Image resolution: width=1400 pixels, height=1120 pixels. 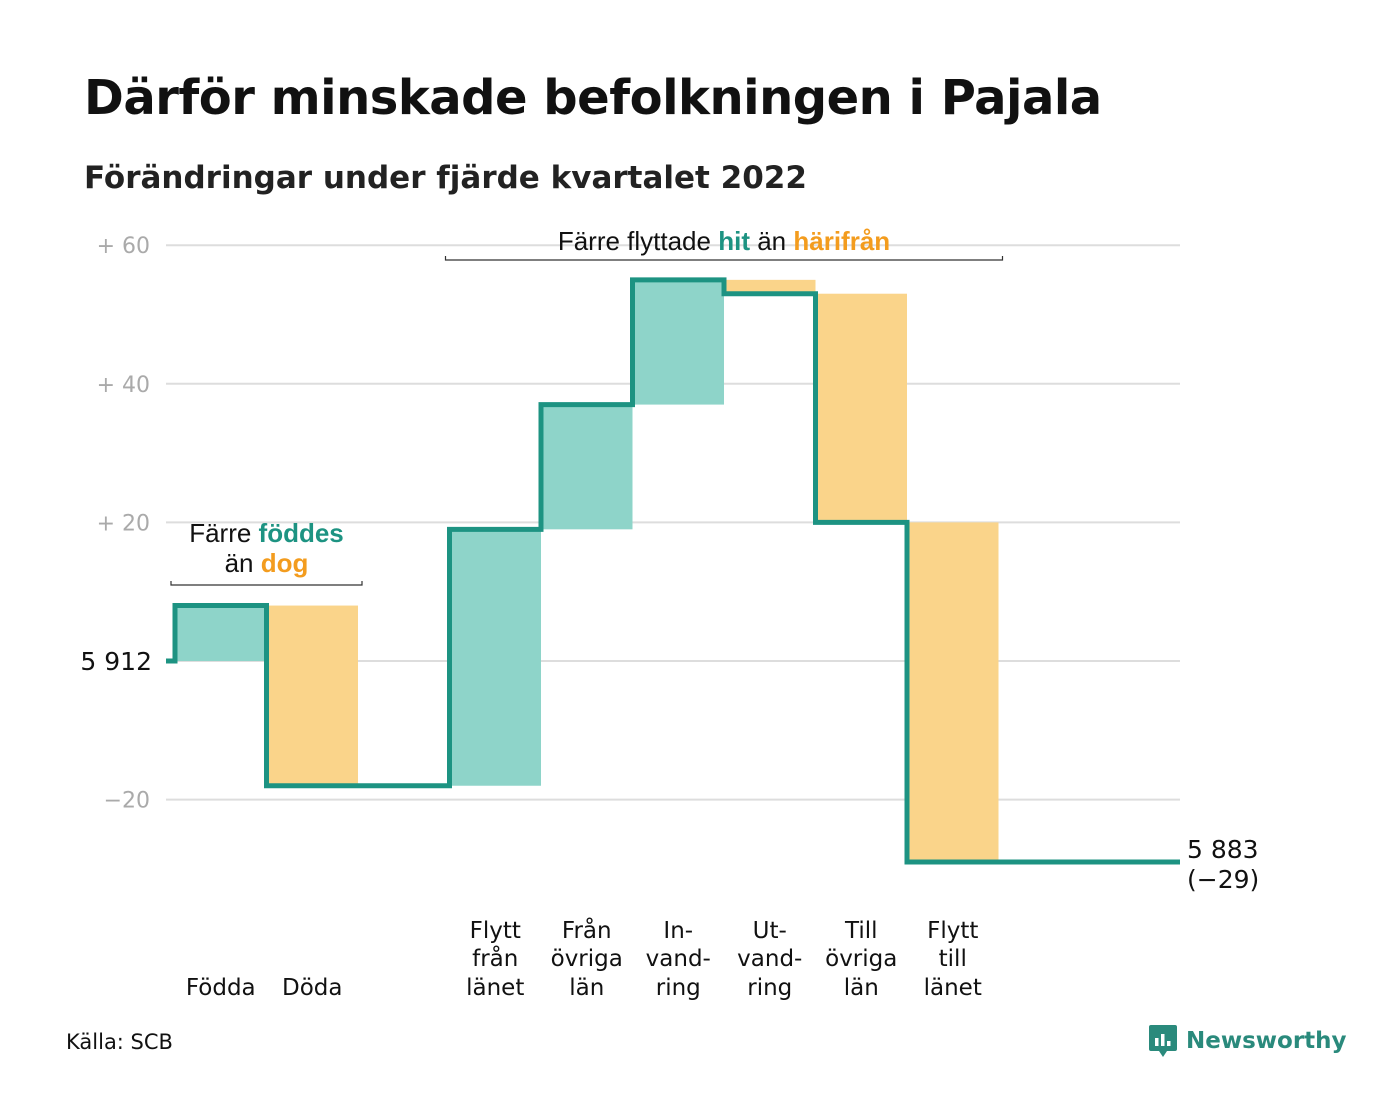 I want to click on start-value-label: 5 912, so click(x=116, y=661).